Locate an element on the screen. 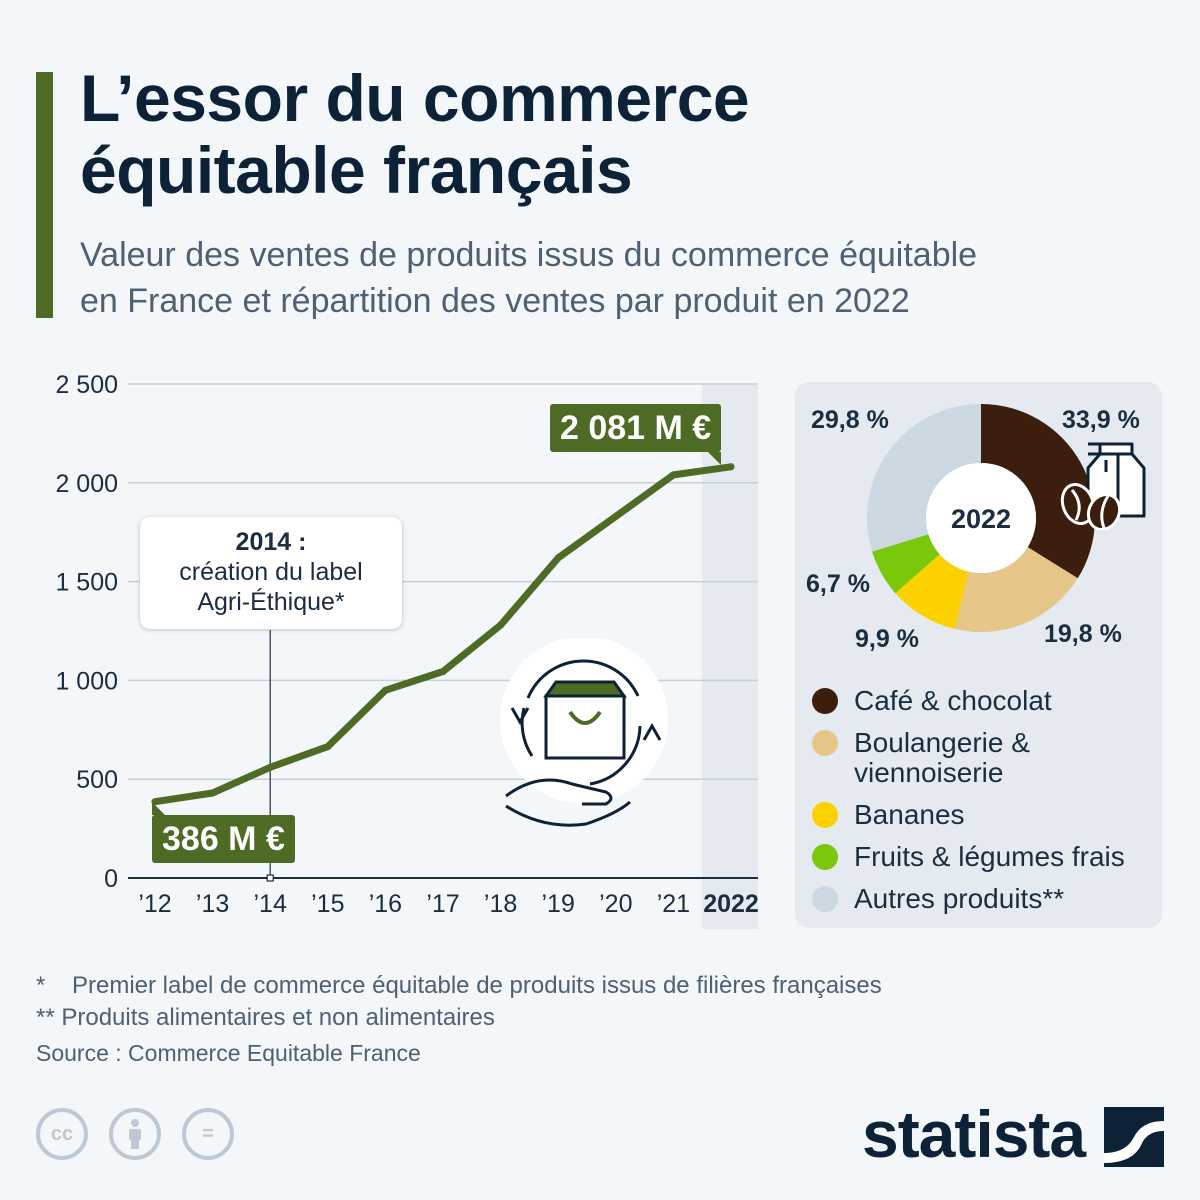 This screenshot has height=1200, width=1200. legend-swatch-cafe is located at coordinates (825, 701).